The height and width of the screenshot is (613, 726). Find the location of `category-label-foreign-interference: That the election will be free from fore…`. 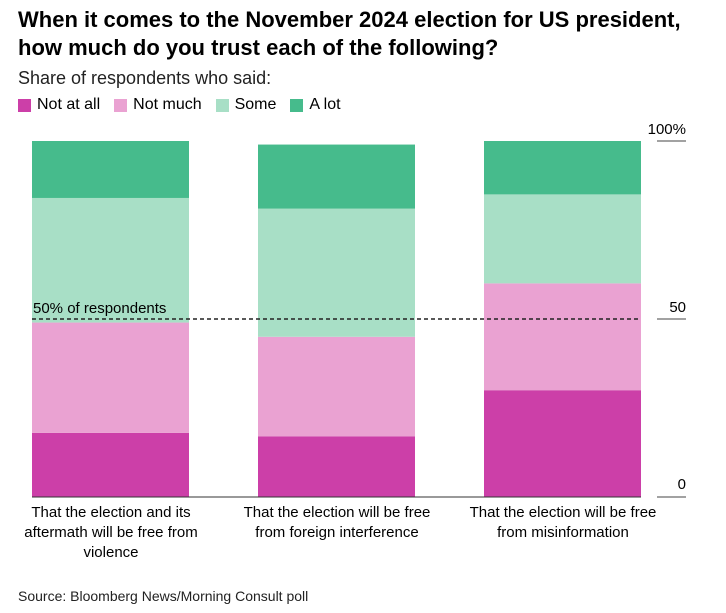

category-label-foreign-interference: That the election will be free from fore… is located at coordinates (337, 522).